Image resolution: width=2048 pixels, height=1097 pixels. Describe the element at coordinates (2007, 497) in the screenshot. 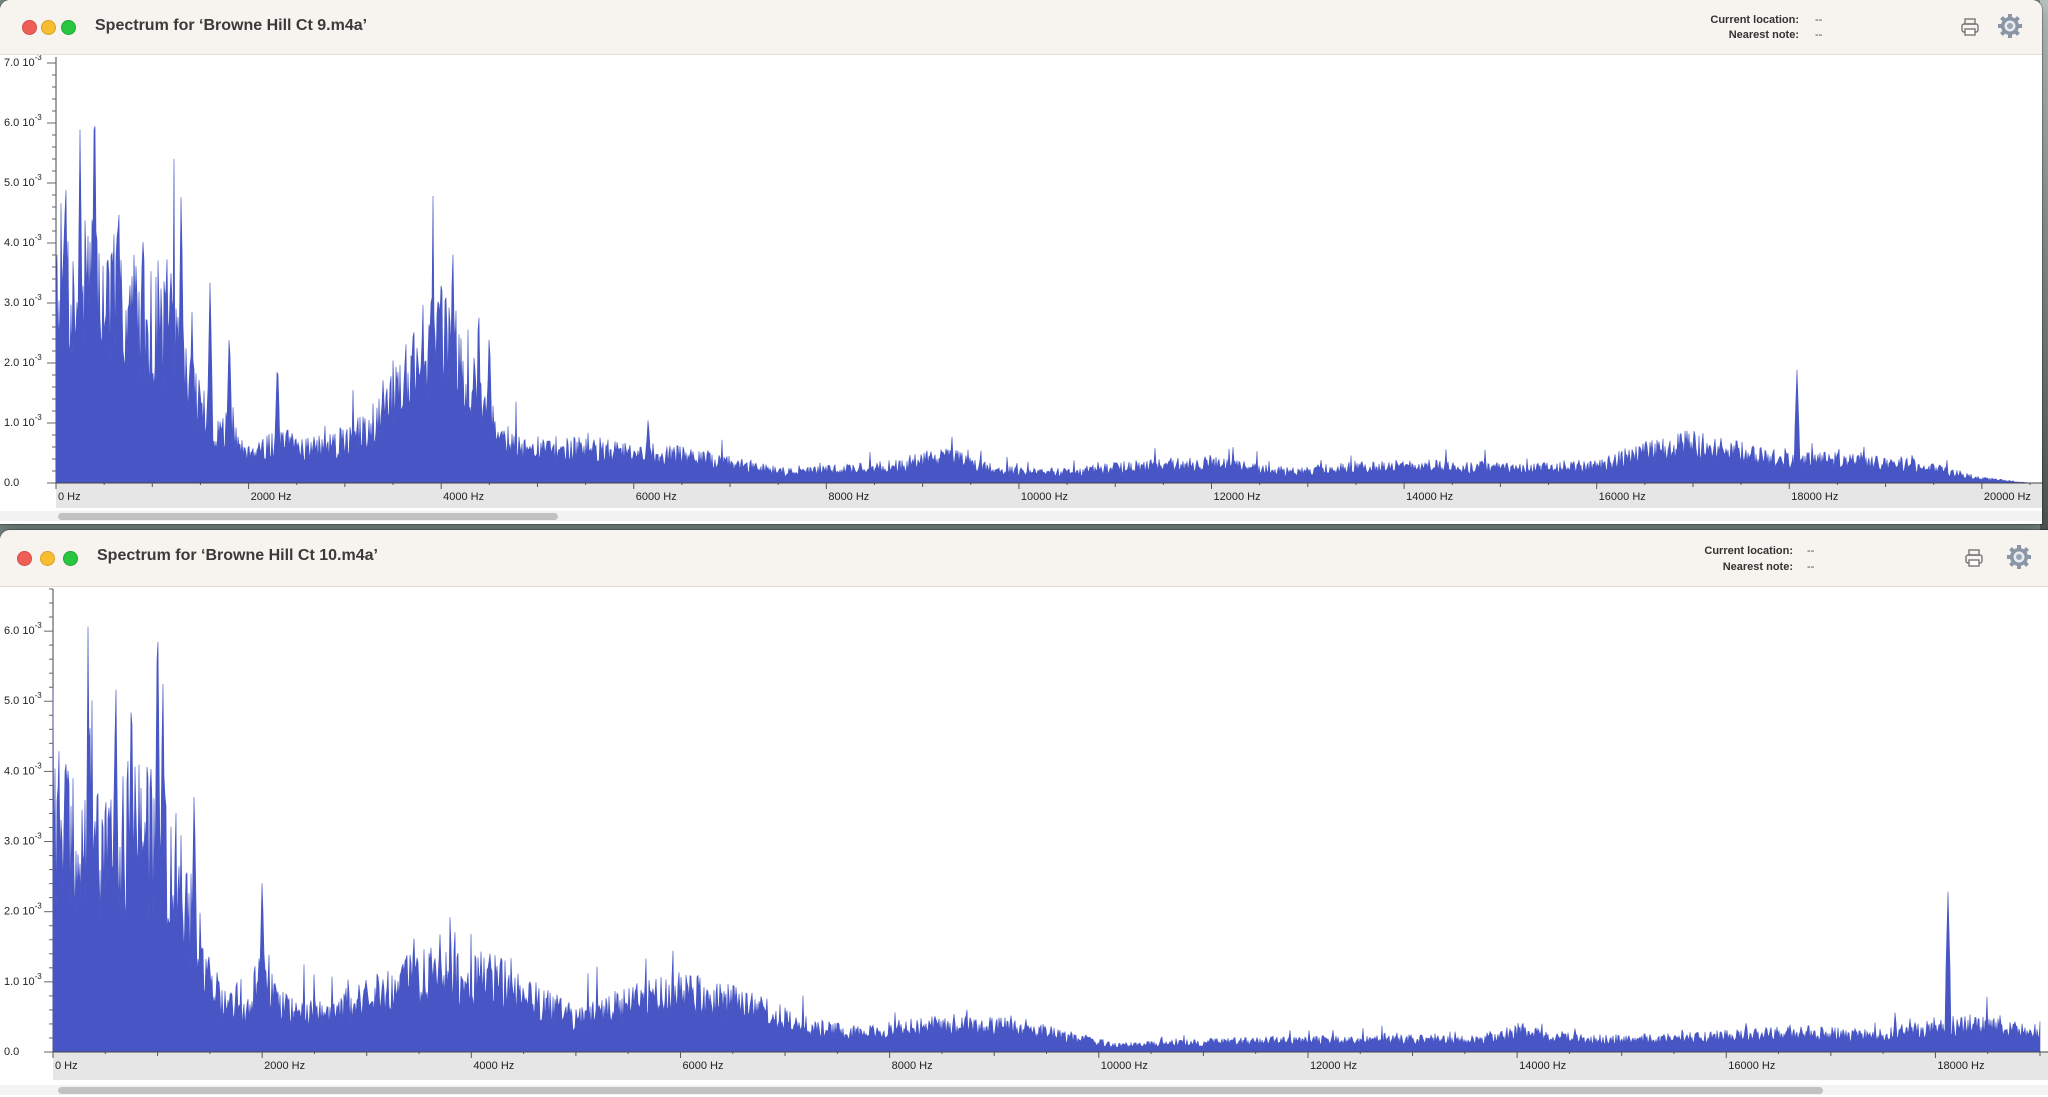

I see `x-tick-label: 20000 Hz` at that location.